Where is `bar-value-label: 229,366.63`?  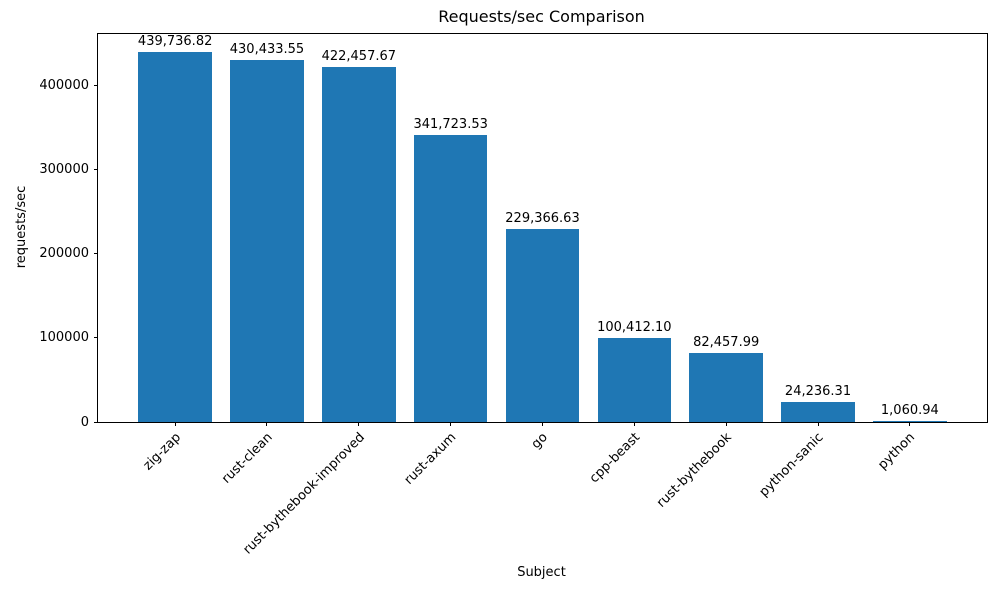 bar-value-label: 229,366.63 is located at coordinates (542, 219).